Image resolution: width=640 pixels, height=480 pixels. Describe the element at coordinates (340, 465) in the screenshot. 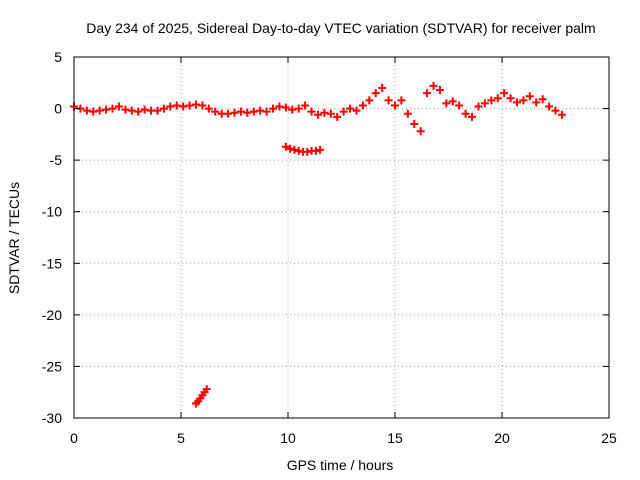

I see `x-axis-title: GPS time / hours` at that location.